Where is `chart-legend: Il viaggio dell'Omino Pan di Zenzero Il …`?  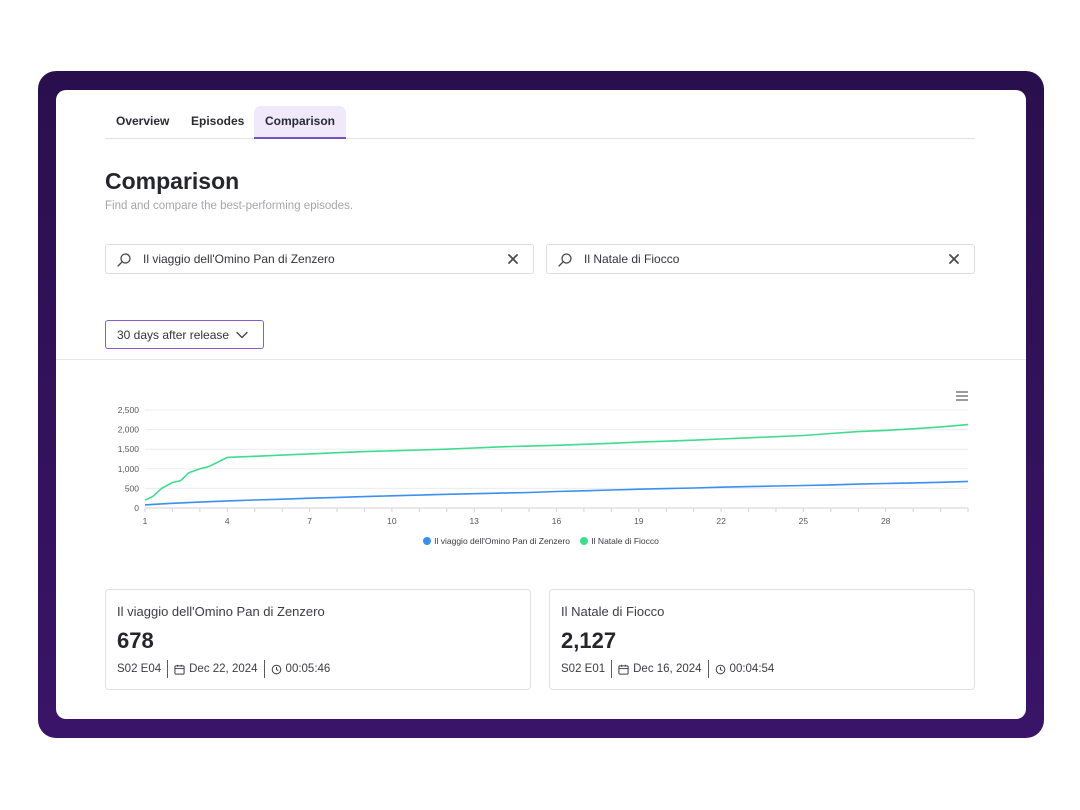 chart-legend: Il viaggio dell'Omino Pan di Zenzero Il … is located at coordinates (541, 543).